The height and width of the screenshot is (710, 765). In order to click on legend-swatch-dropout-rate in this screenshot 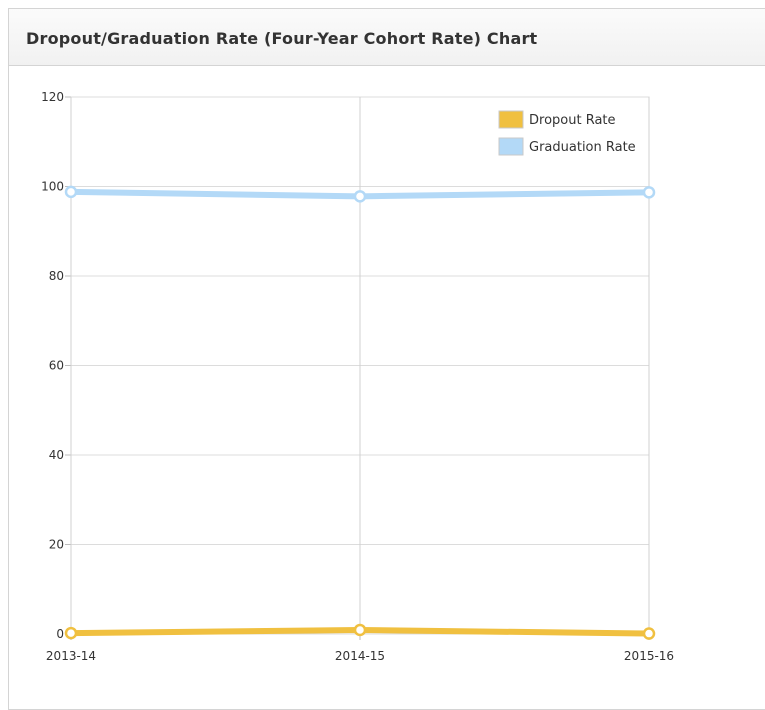, I will do `click(511, 119)`.